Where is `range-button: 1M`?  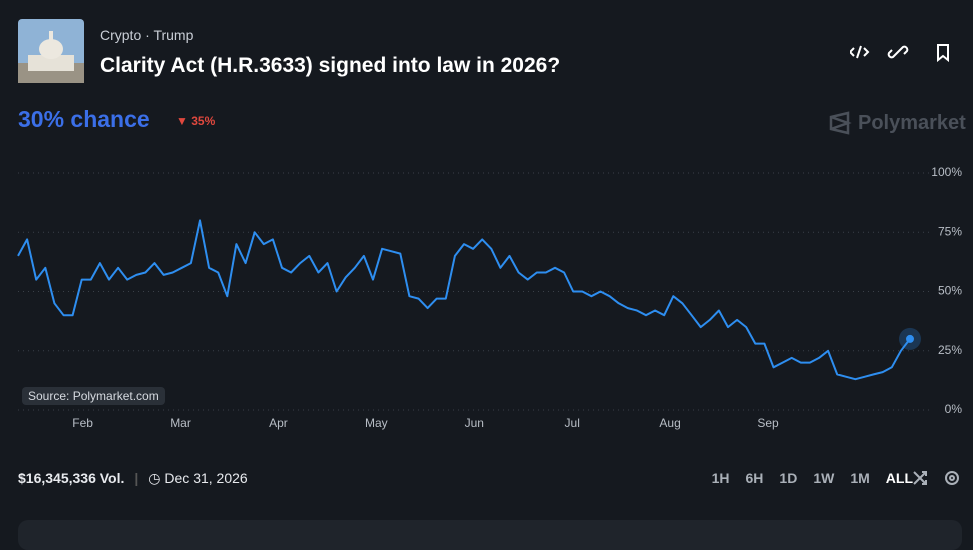 range-button: 1M is located at coordinates (860, 478).